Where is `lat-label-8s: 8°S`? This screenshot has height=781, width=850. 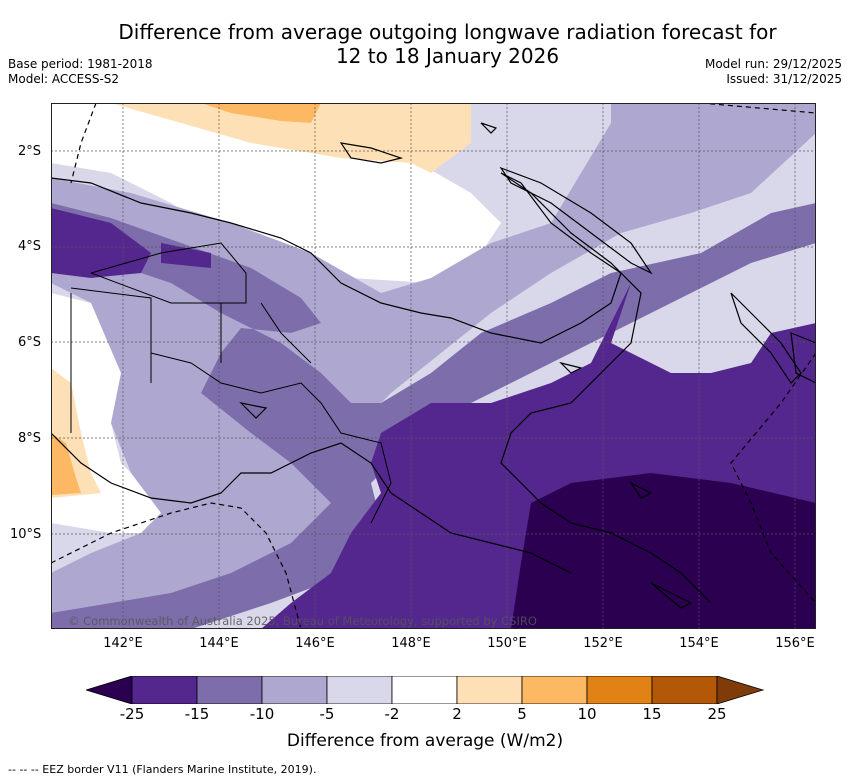
lat-label-8s: 8°S is located at coordinates (30, 438).